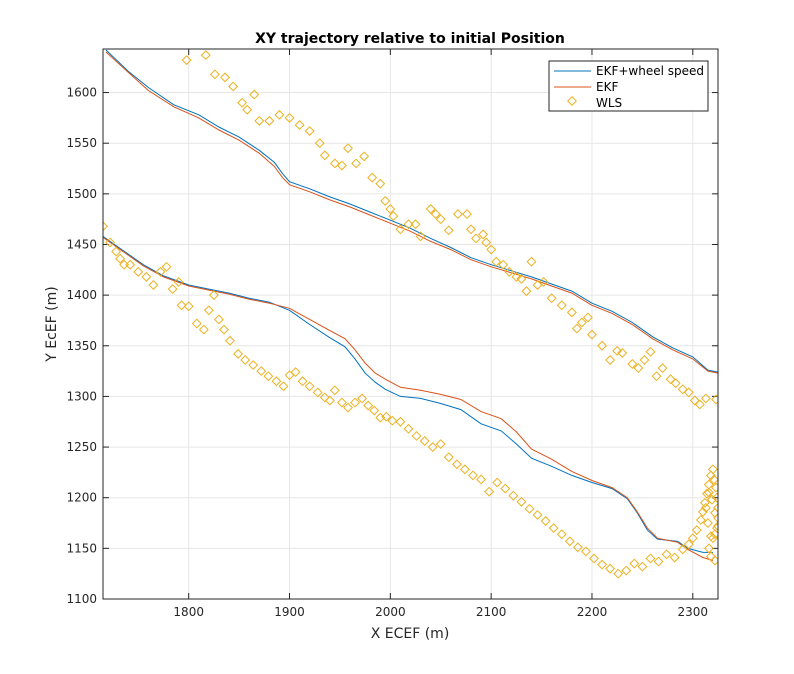 The height and width of the screenshot is (674, 794). Describe the element at coordinates (81, 143) in the screenshot. I see `y-tick-label: 1550` at that location.